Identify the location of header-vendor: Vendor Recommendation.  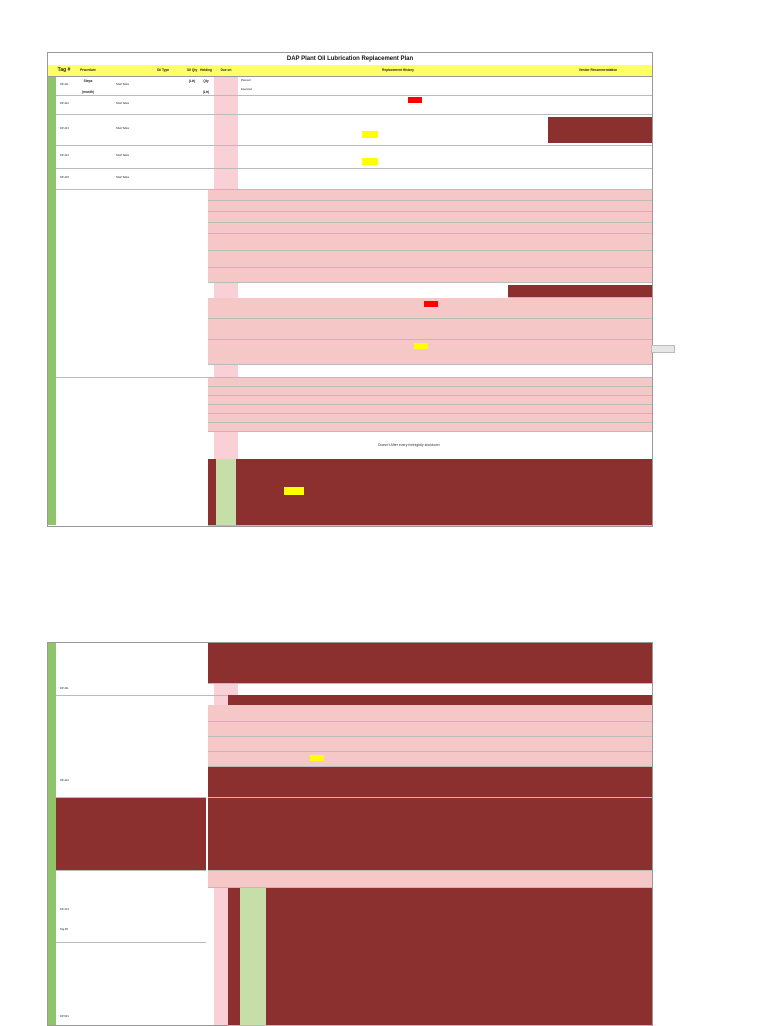
(598, 70).